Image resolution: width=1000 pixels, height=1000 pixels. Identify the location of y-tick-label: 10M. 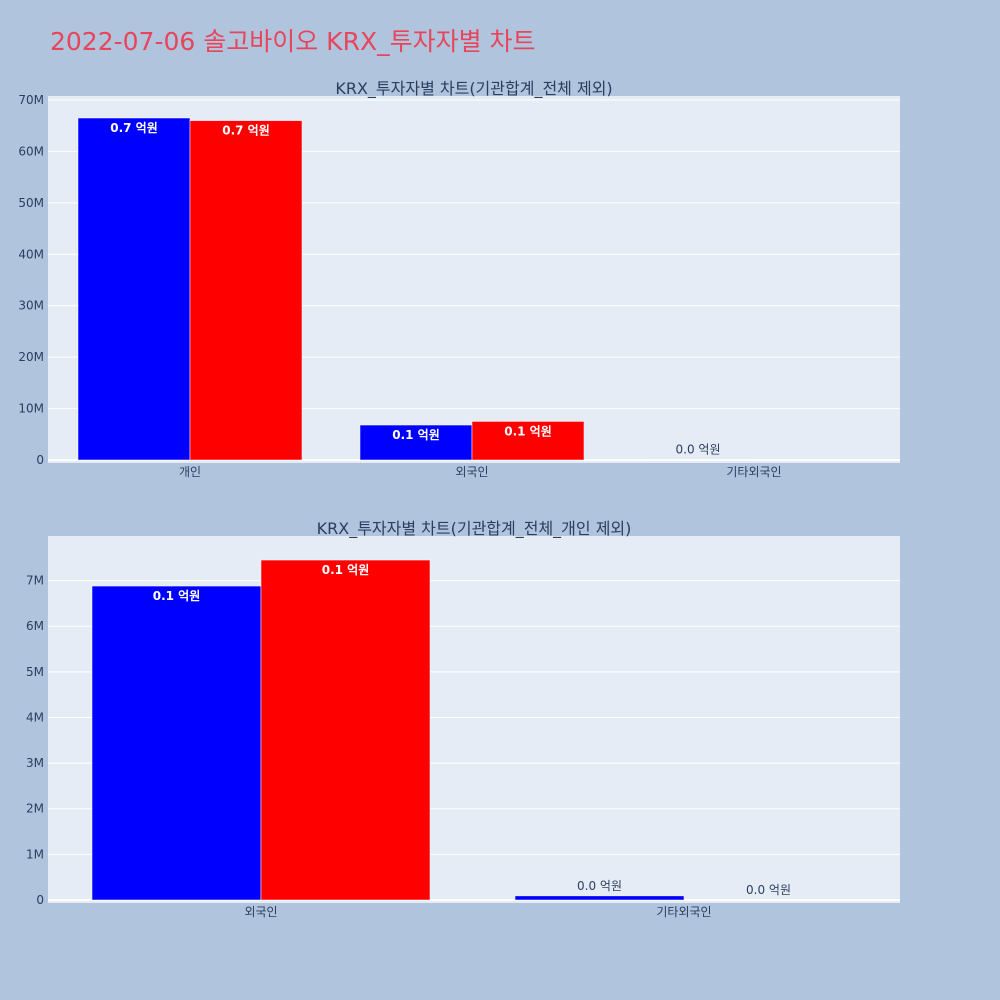
(31, 409).